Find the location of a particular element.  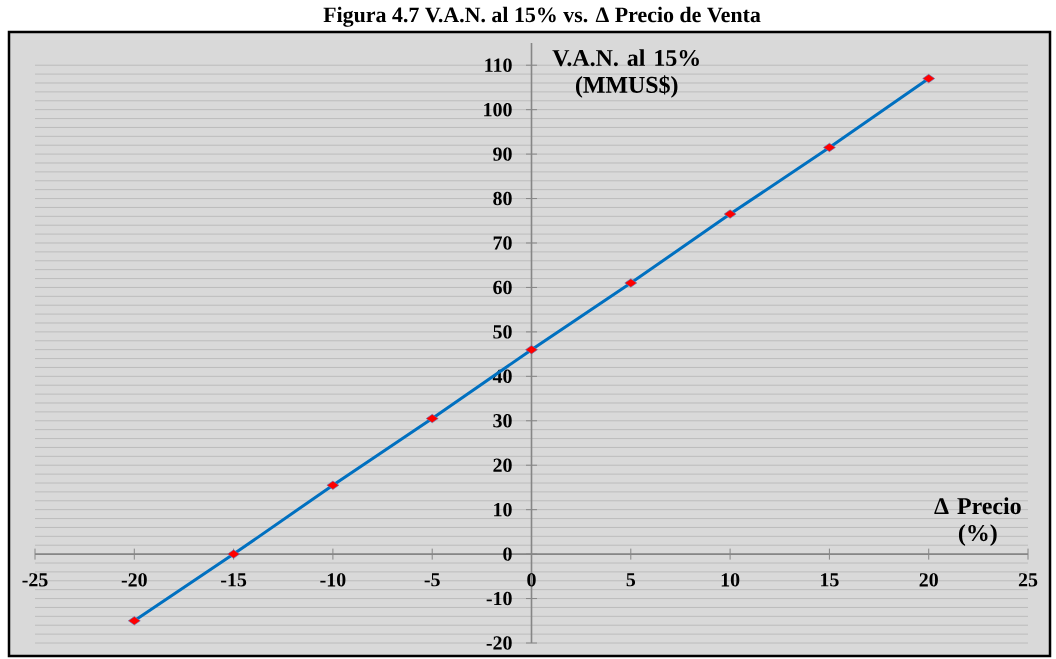

x-axis-title: Δ Precio (%) is located at coordinates (977, 521).